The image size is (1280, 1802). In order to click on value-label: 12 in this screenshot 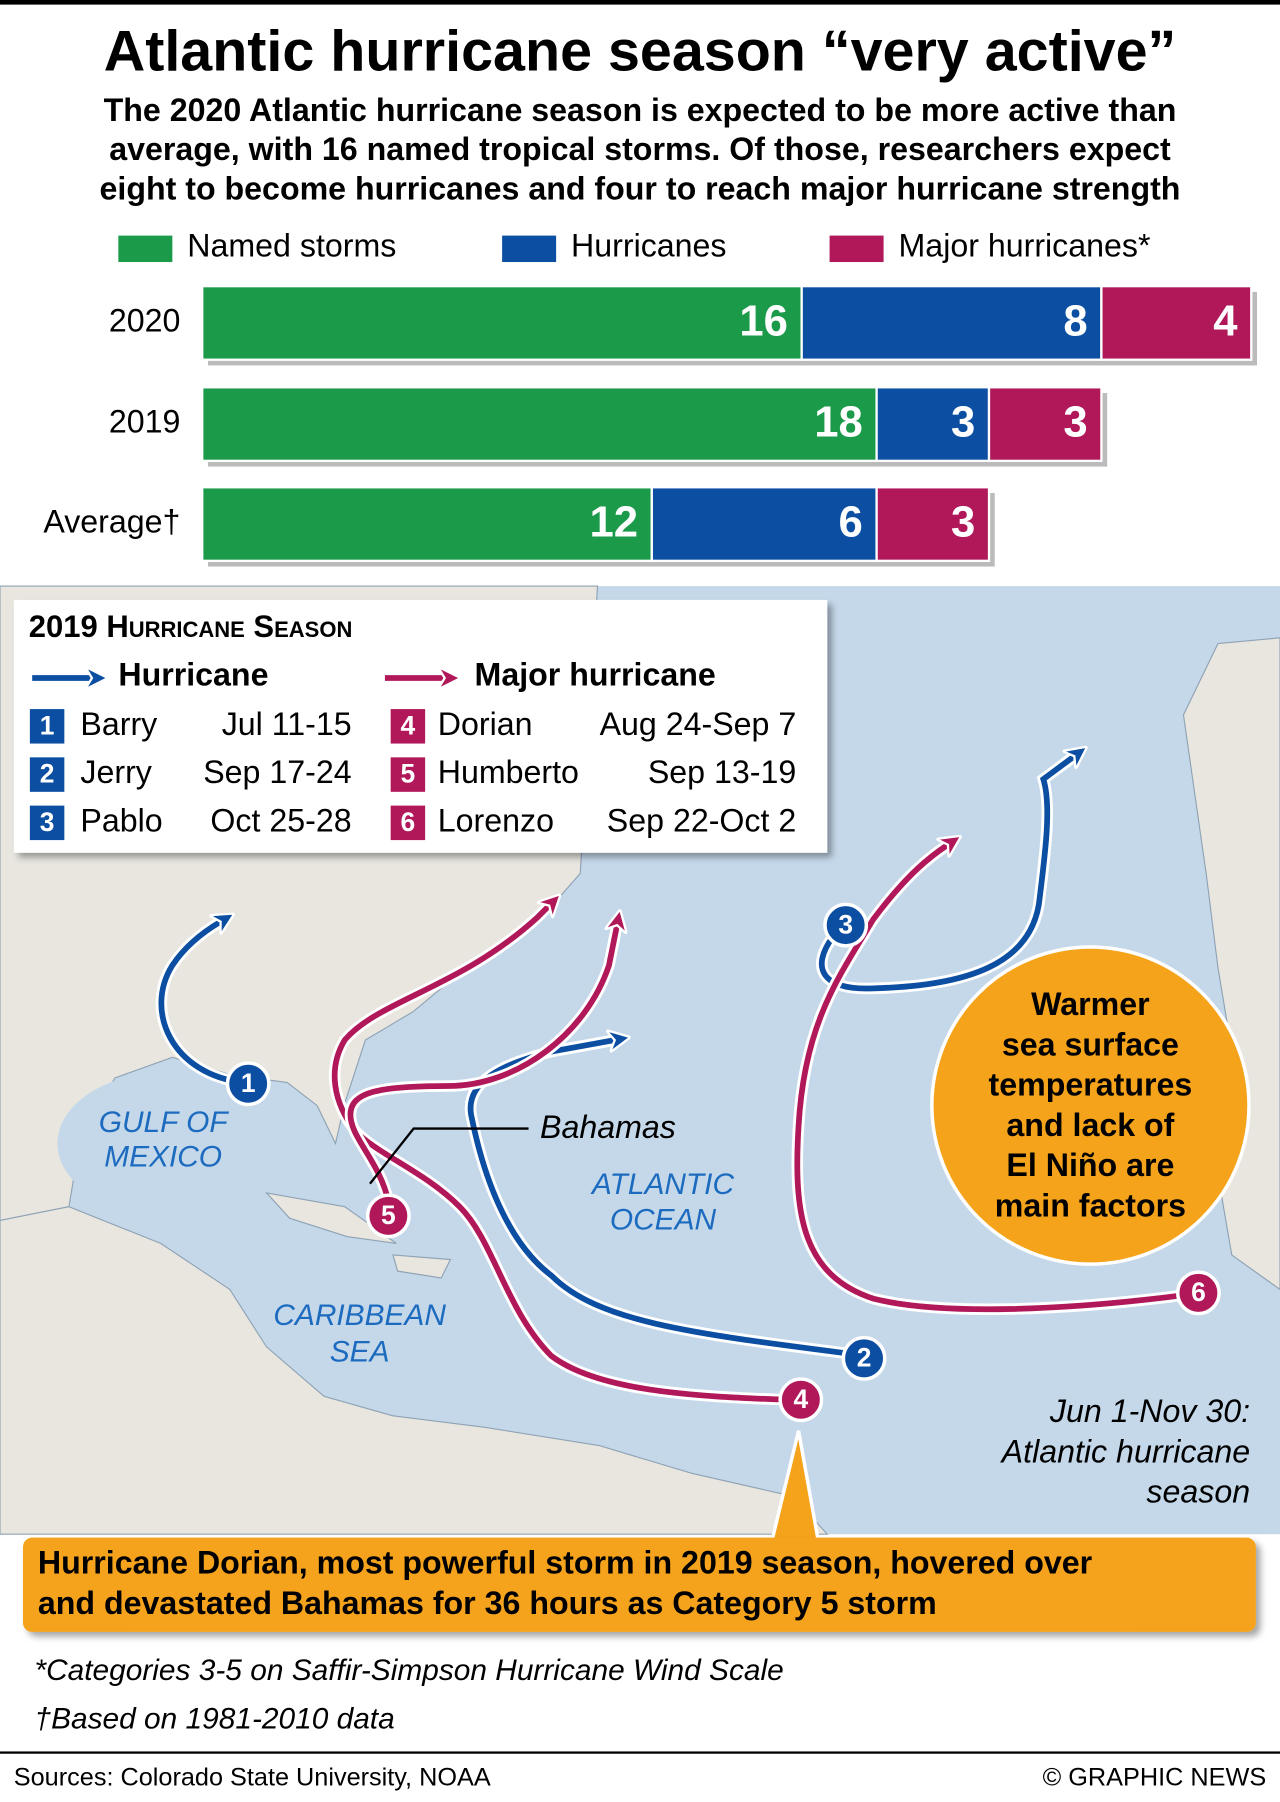, I will do `click(613, 522)`.